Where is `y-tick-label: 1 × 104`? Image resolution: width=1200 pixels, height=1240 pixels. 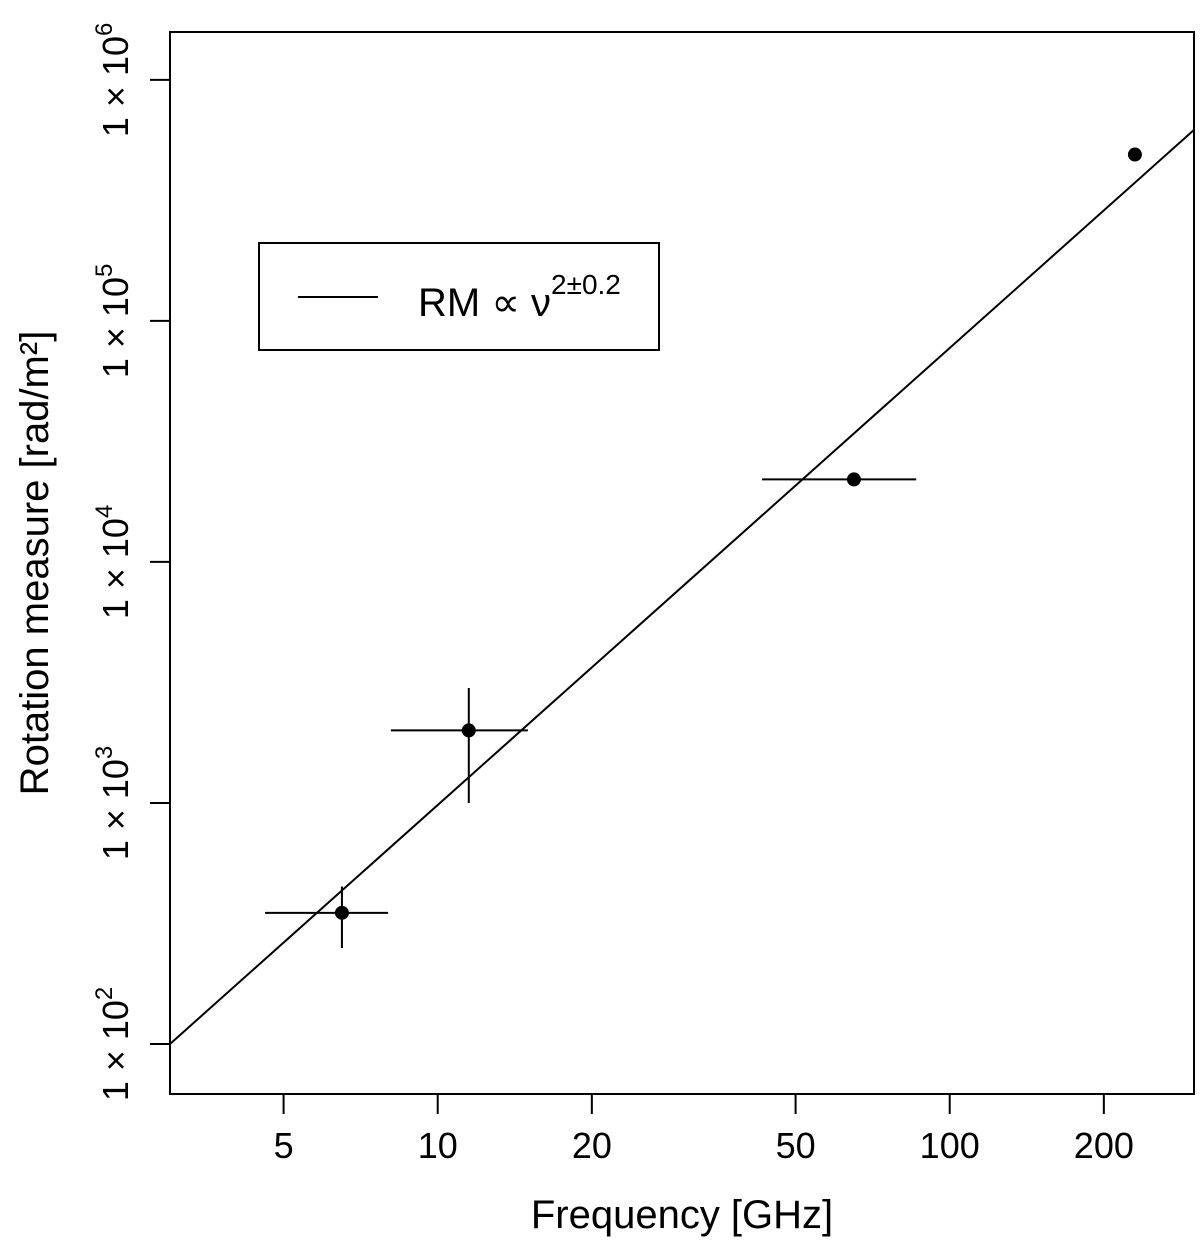 y-tick-label: 1 × 104 is located at coordinates (113, 562).